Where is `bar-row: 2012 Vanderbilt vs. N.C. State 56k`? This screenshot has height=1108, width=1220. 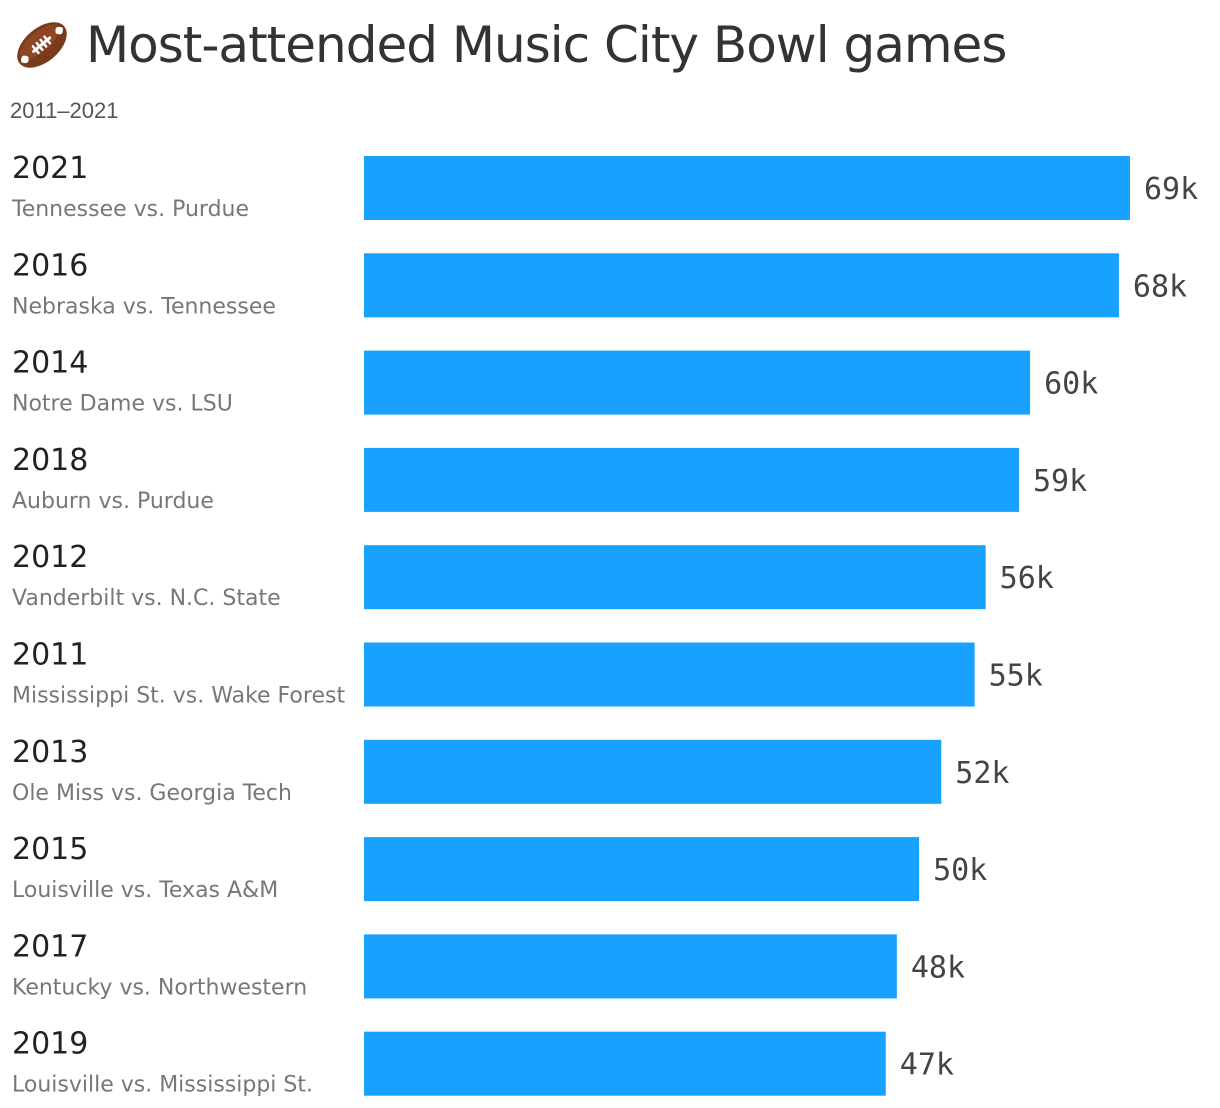 bar-row: 2012 Vanderbilt vs. N.C. State 56k is located at coordinates (533, 575).